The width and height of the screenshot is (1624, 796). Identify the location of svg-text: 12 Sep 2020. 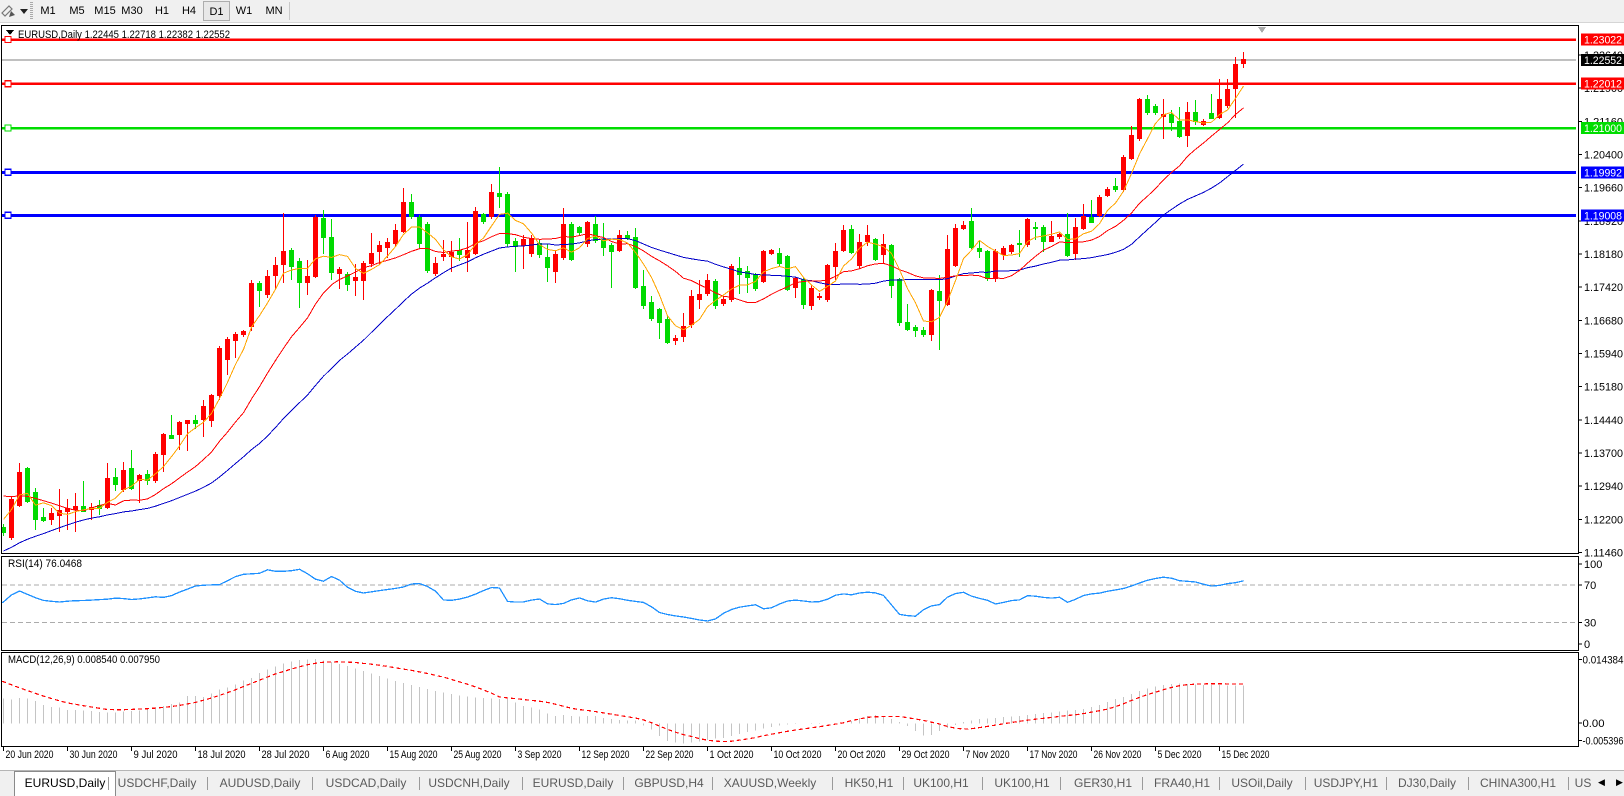
(606, 755).